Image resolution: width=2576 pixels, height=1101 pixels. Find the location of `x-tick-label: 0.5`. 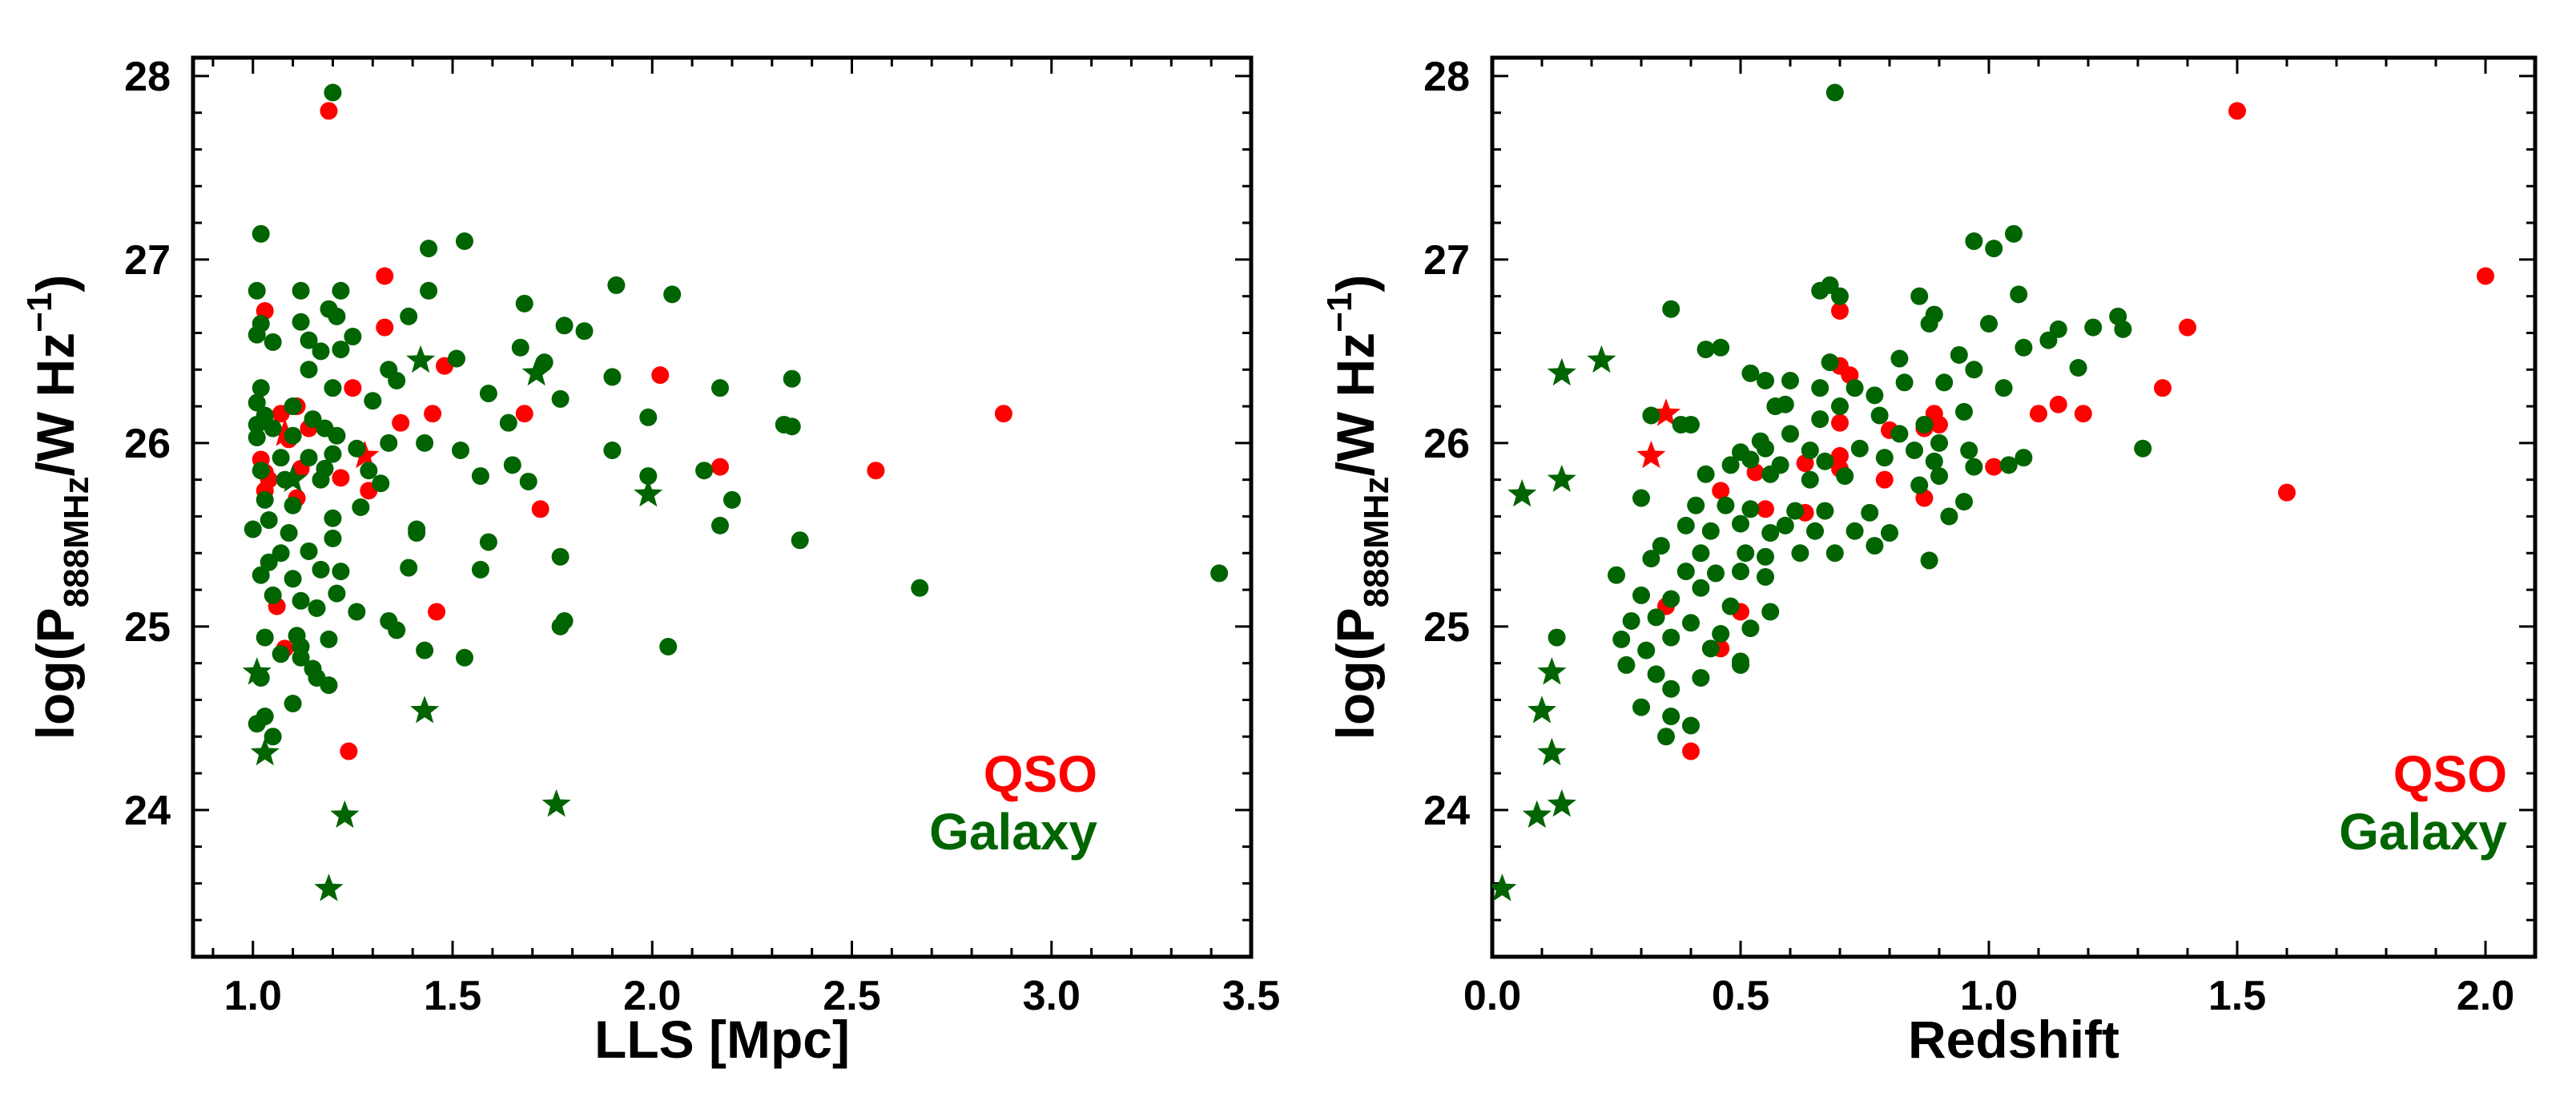

x-tick-label: 0.5 is located at coordinates (1740, 996).